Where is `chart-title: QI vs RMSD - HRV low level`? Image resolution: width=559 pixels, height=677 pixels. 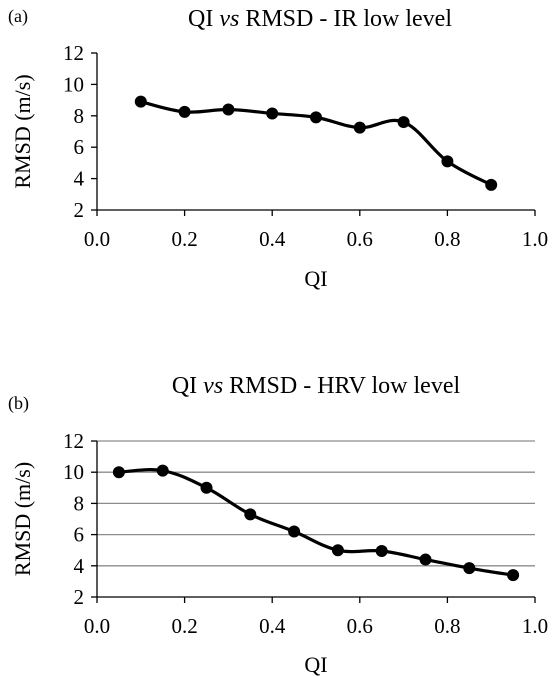 chart-title: QI vs RMSD - HRV low level is located at coordinates (316, 386).